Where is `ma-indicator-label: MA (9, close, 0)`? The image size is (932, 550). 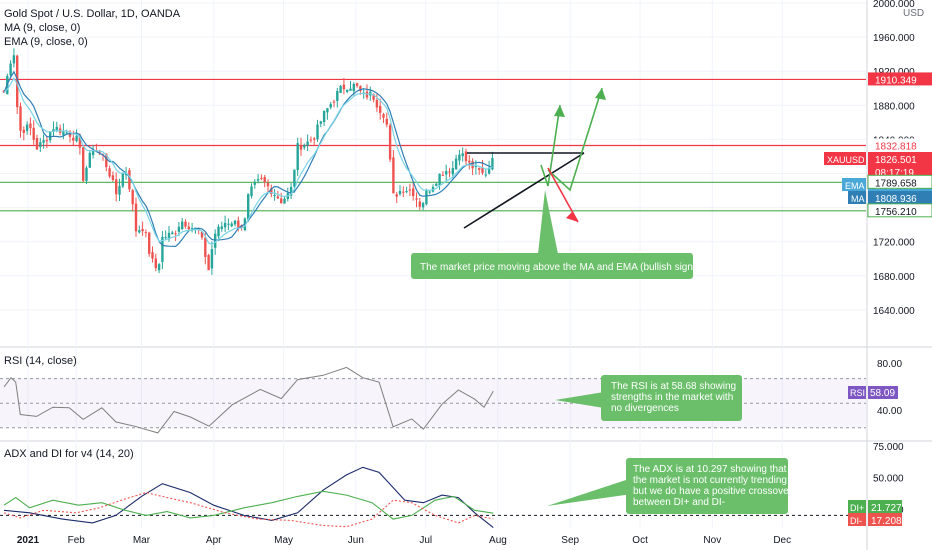 ma-indicator-label: MA (9, close, 0) is located at coordinates (42, 28).